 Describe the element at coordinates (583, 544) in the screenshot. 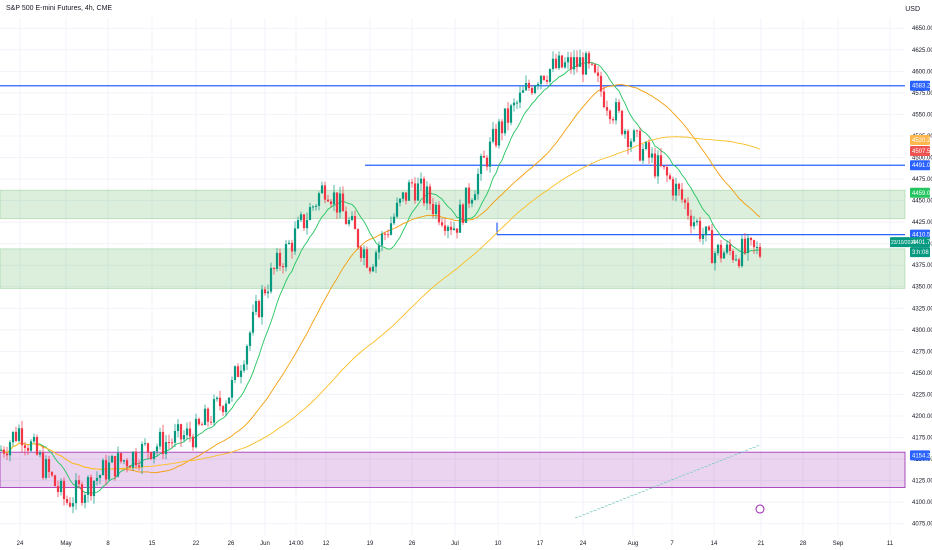

I see `time-tick-label: 24` at that location.